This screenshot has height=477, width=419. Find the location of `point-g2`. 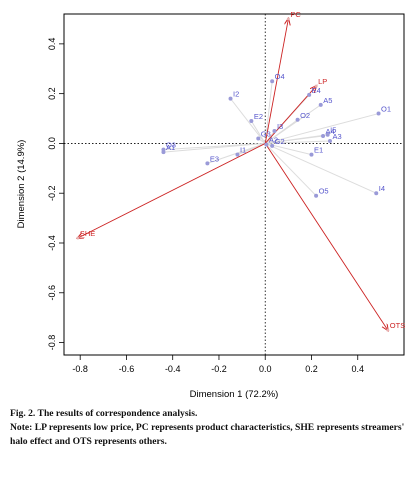

point-g2 is located at coordinates (272, 145).